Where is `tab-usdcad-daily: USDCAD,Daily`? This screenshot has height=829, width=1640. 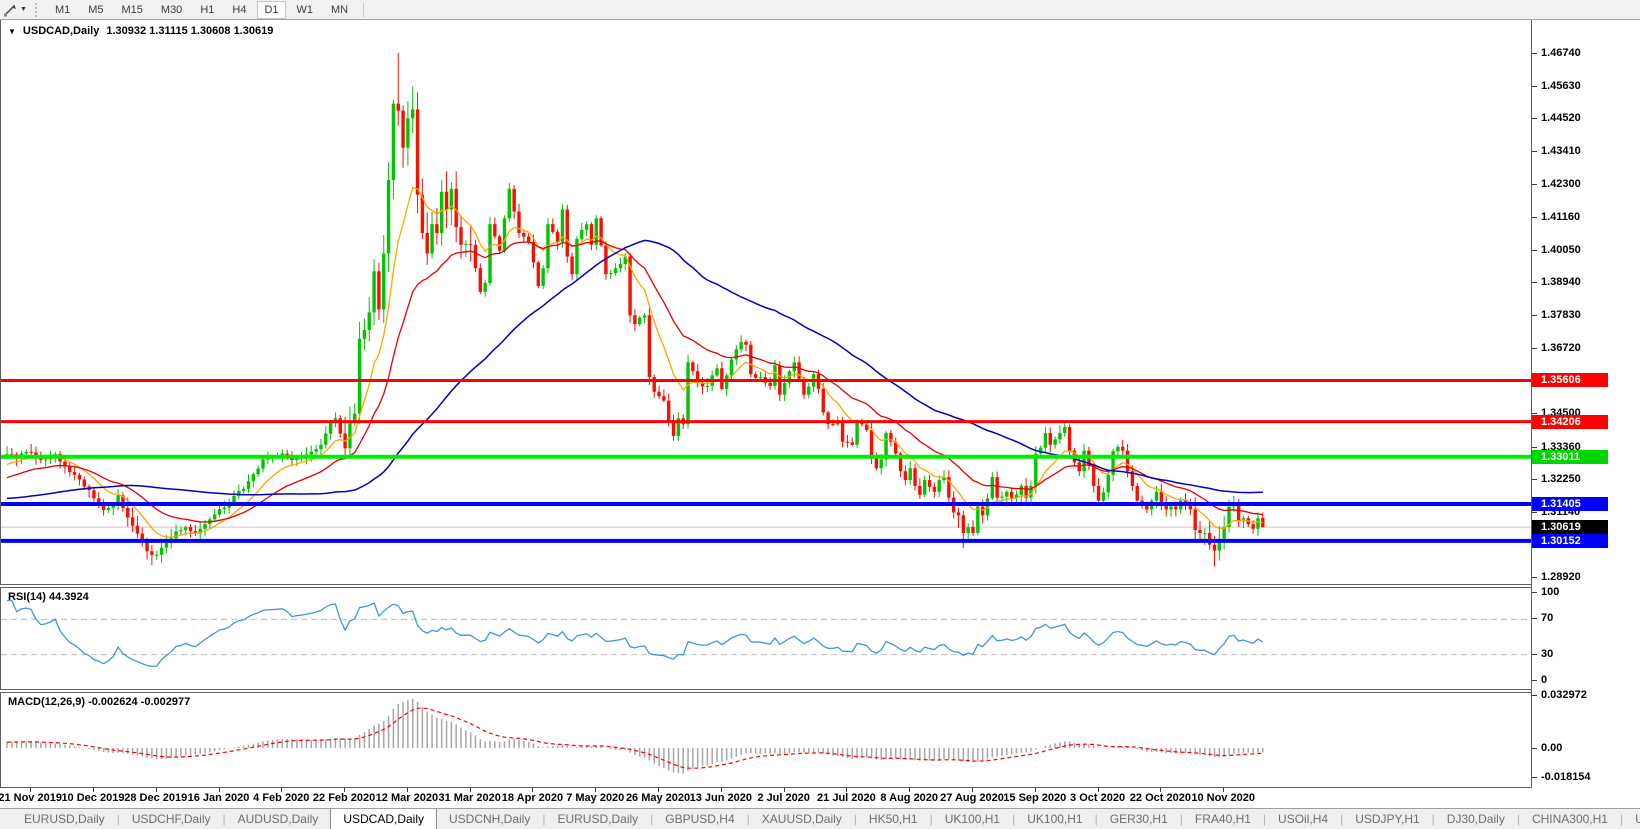
tab-usdcad-daily: USDCAD,Daily is located at coordinates (383, 819).